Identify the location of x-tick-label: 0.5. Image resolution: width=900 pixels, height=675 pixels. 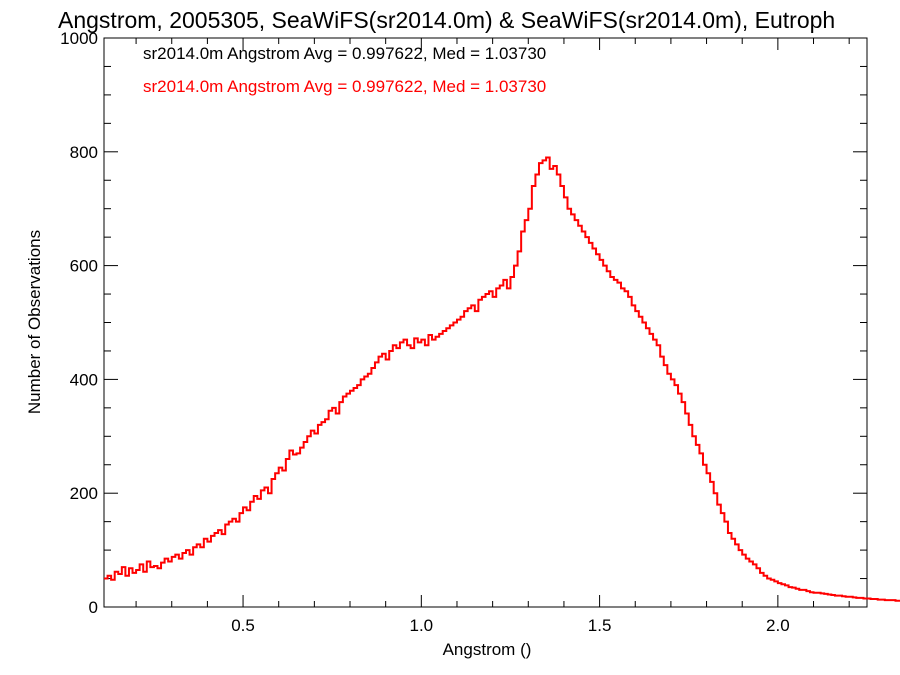
(243, 625).